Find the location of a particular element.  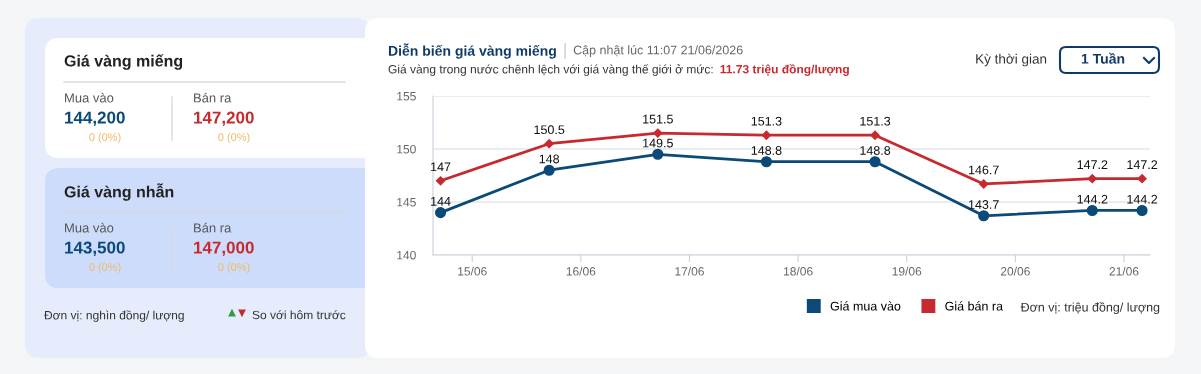

data-label: 148 is located at coordinates (549, 159).